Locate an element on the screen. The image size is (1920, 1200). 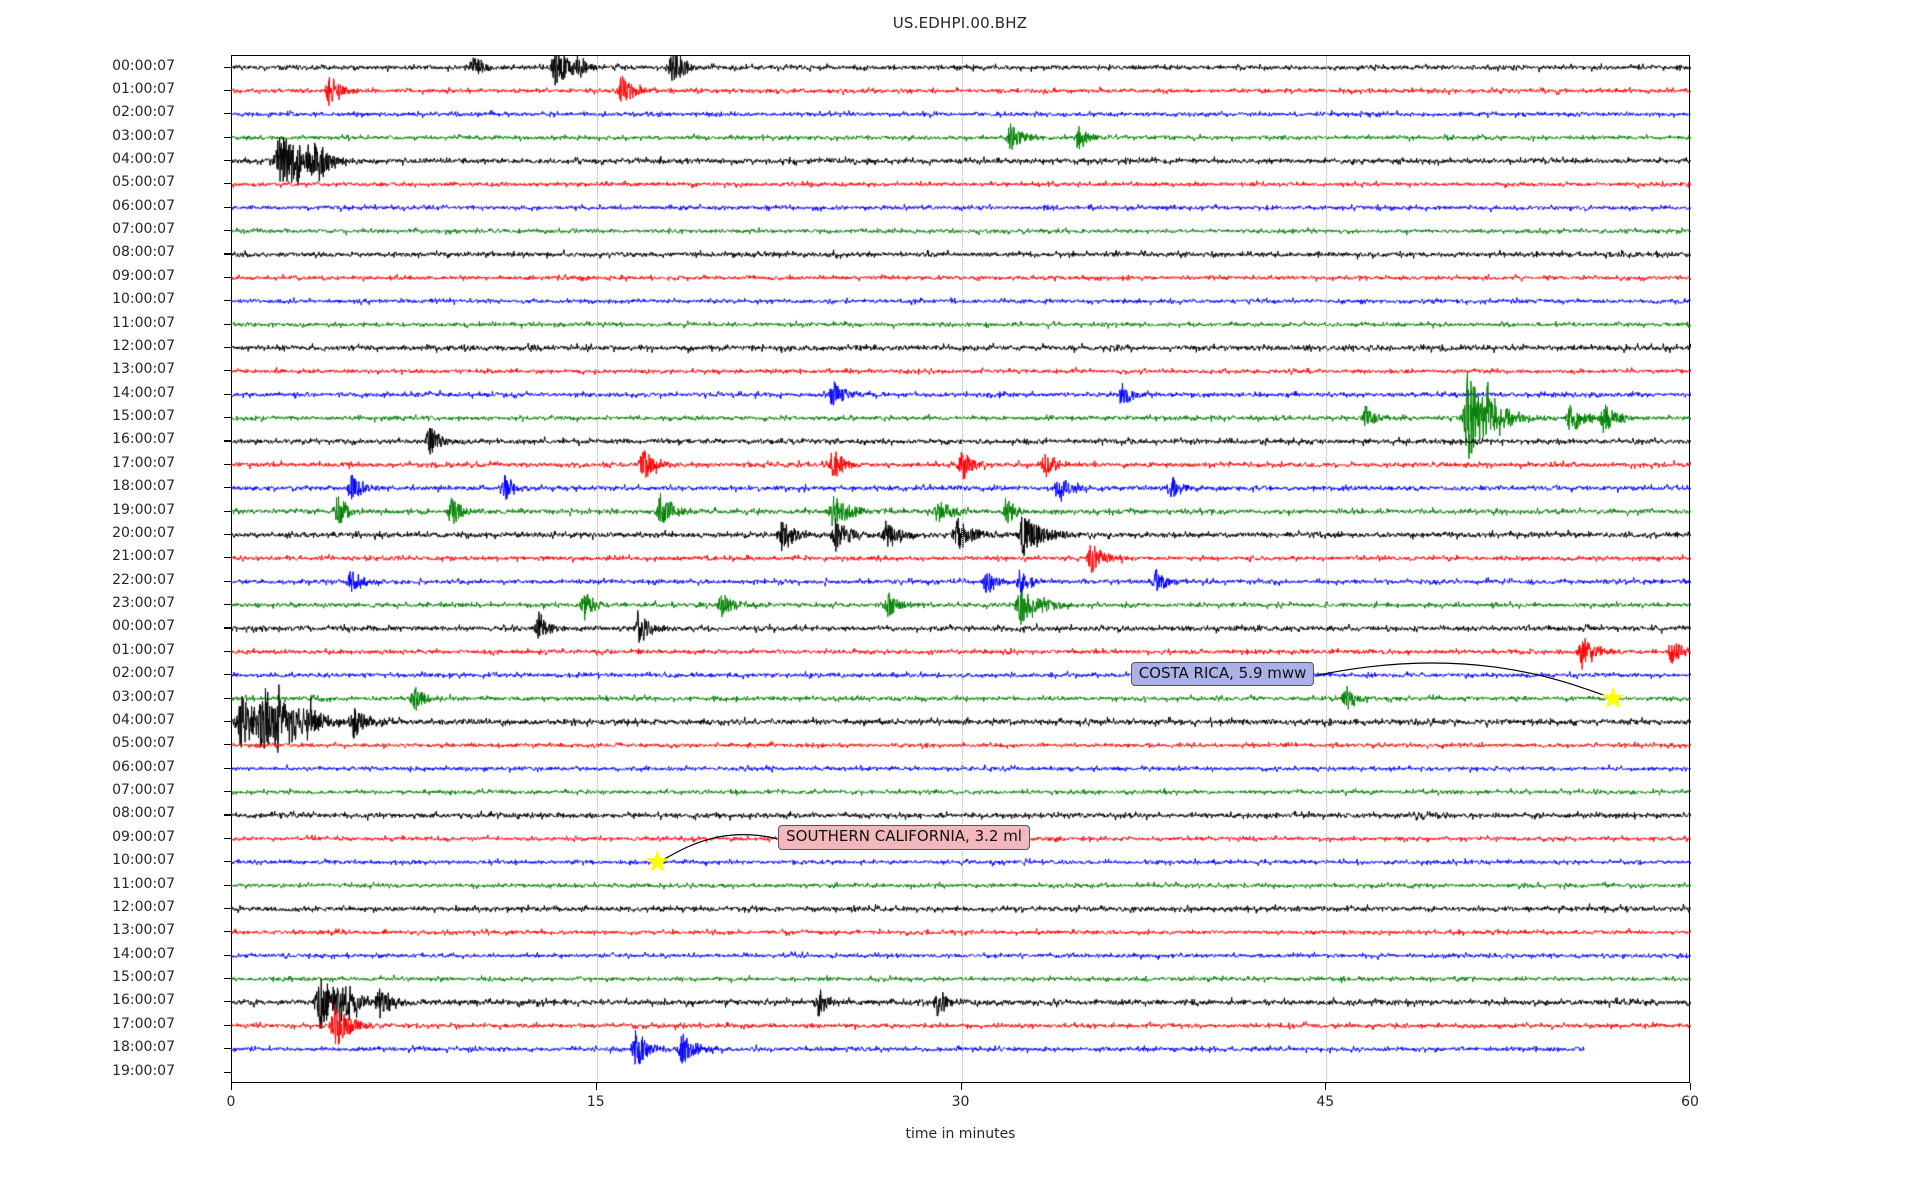
x-axis-label: time in minutes is located at coordinates (960, 1134).